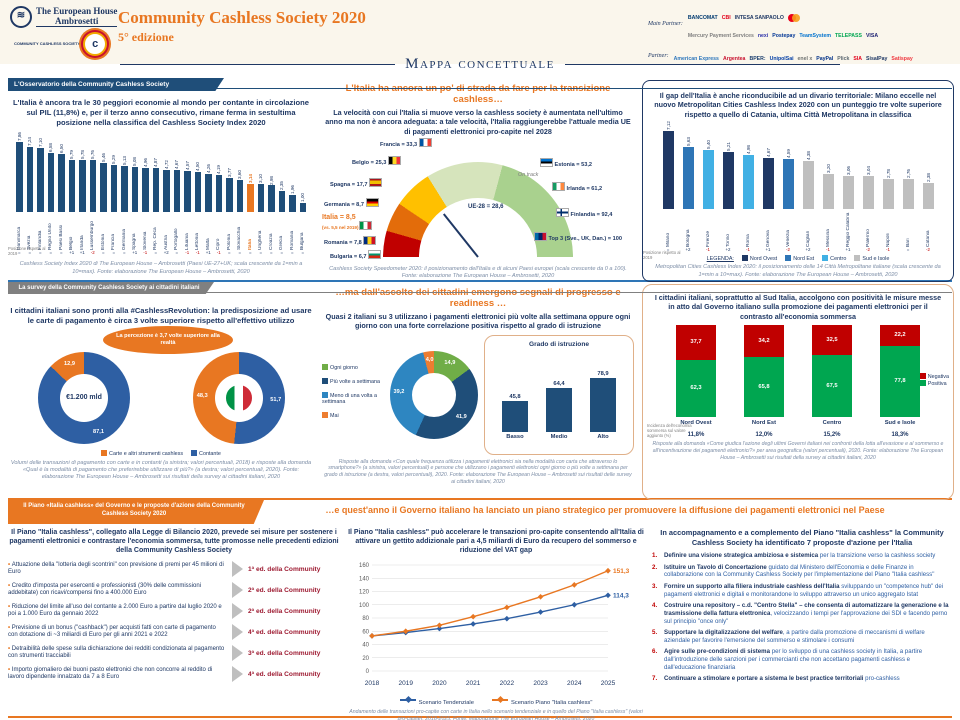  Describe the element at coordinates (156, 208) in the screenshot. I see `bar-item: 4,87 Rep. Ceca =` at that location.